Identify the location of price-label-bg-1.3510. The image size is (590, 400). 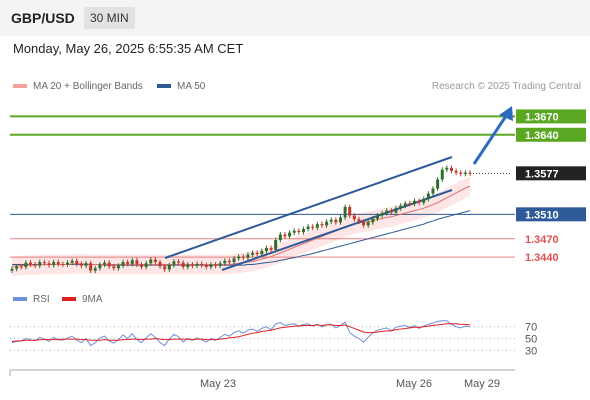
(551, 214).